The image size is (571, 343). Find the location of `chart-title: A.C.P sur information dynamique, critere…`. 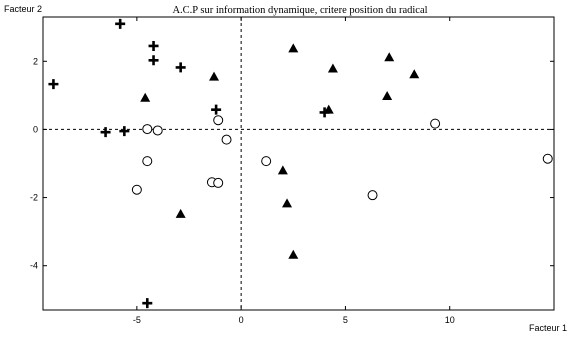

chart-title: A.C.P sur information dynamique, critere… is located at coordinates (299, 10).